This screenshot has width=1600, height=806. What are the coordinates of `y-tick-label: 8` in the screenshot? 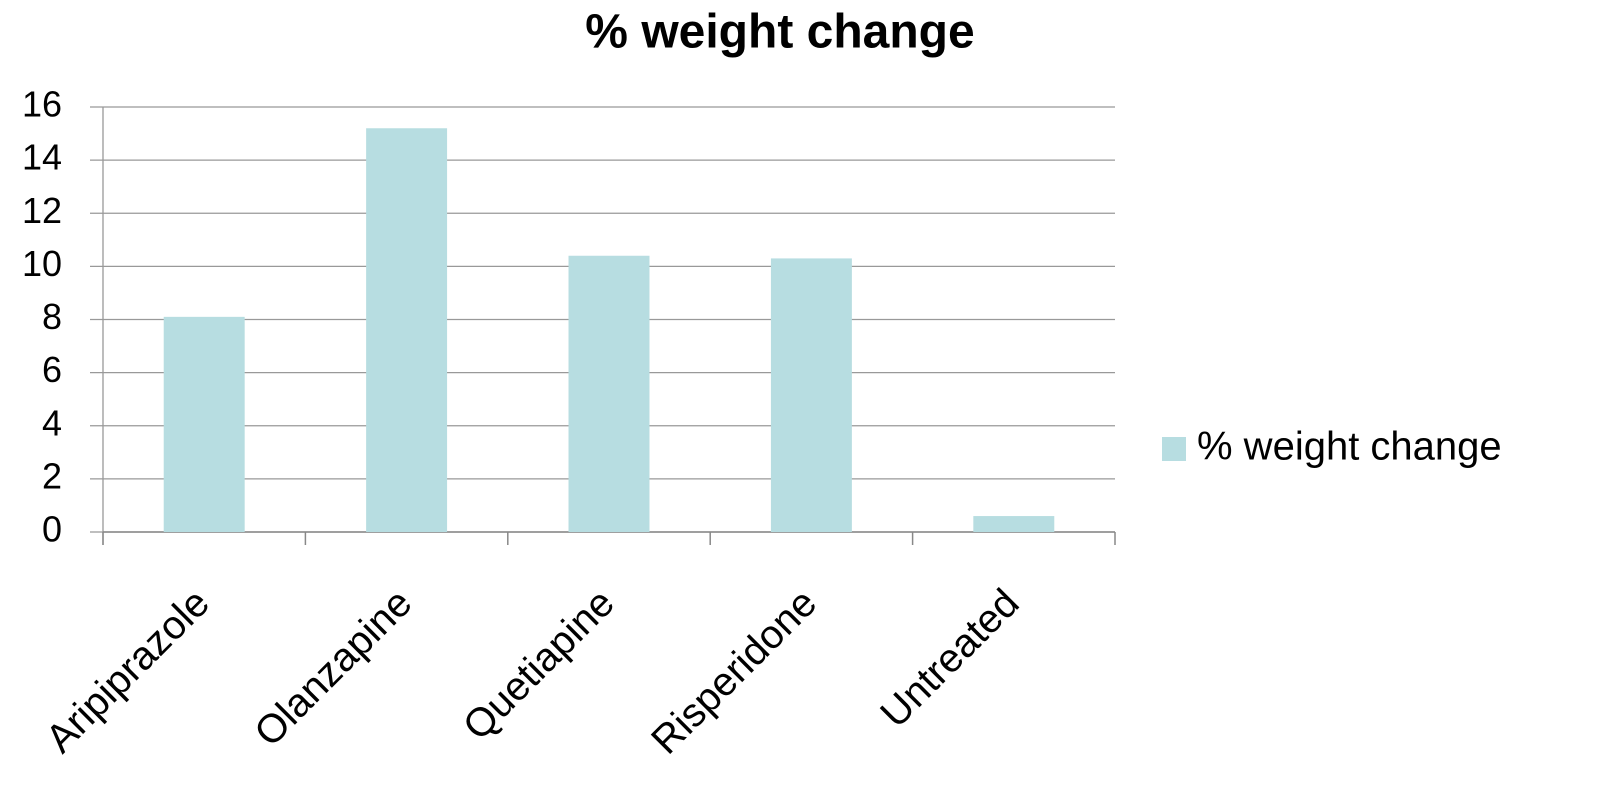 It's located at (52, 316).